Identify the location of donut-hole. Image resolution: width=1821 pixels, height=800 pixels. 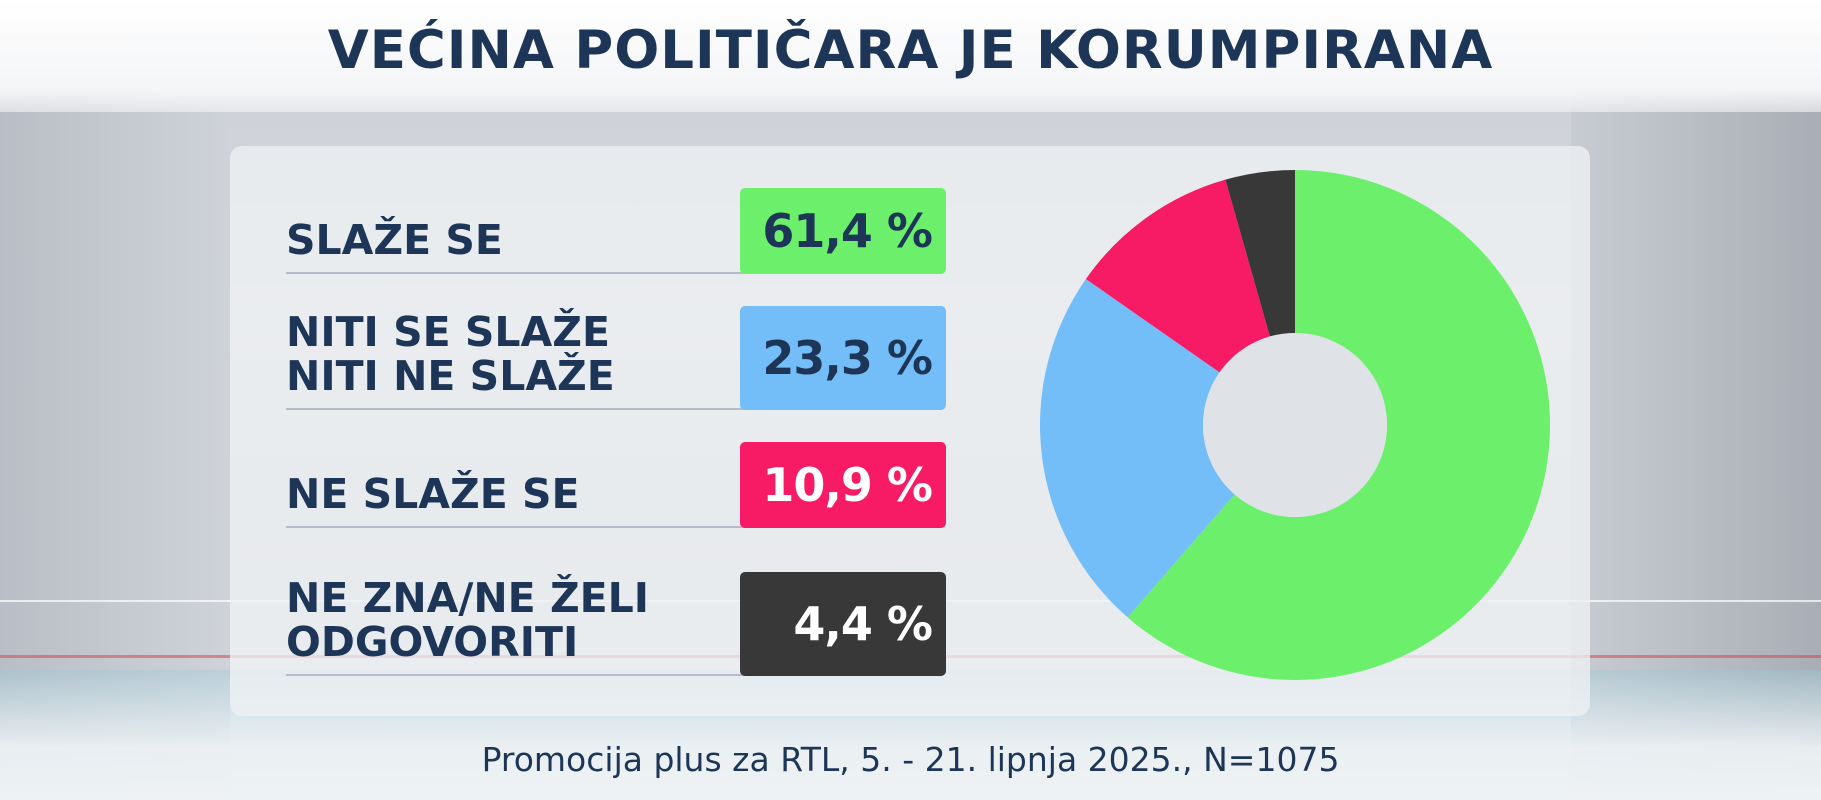
(1295, 425).